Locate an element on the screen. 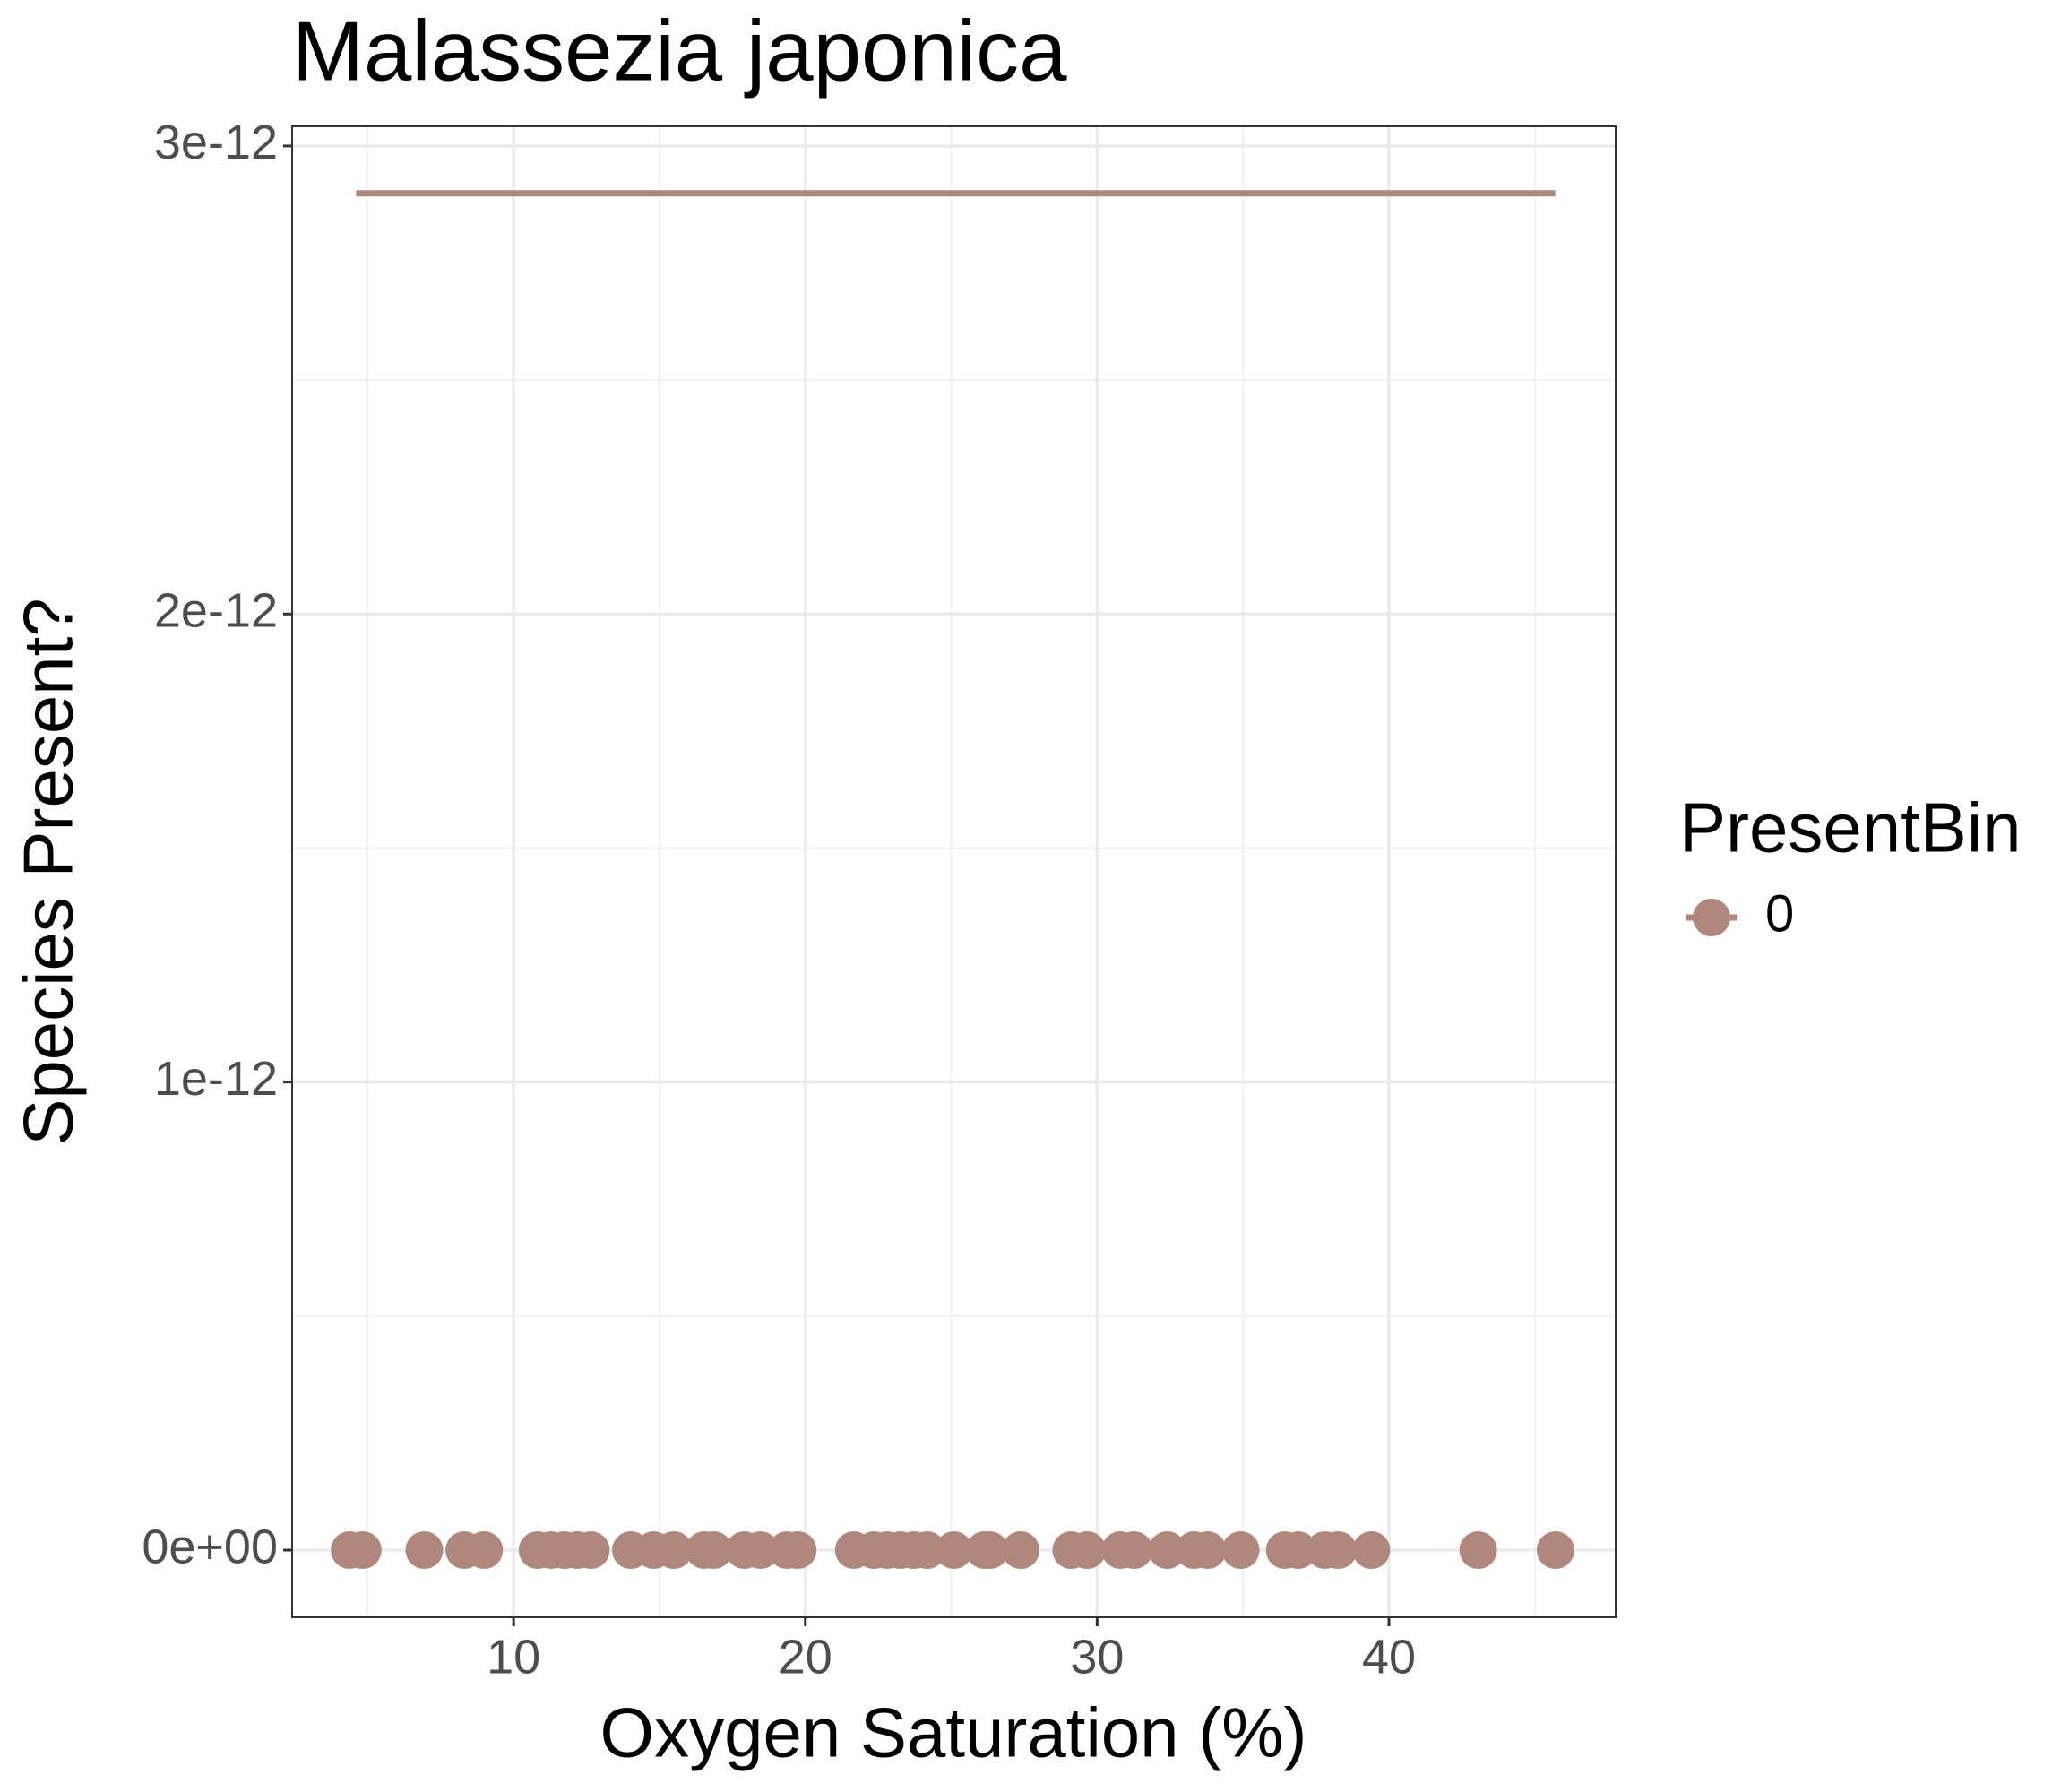 The height and width of the screenshot is (1792, 2061). x-tick-label: 40 is located at coordinates (1389, 1657).